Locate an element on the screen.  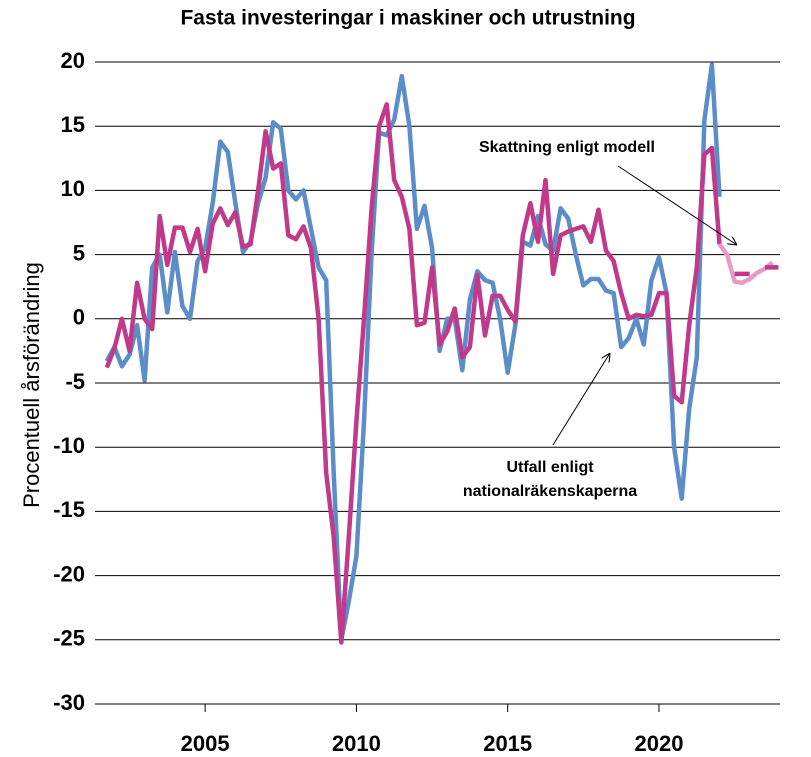
x-tick-label: 2010 is located at coordinates (356, 743).